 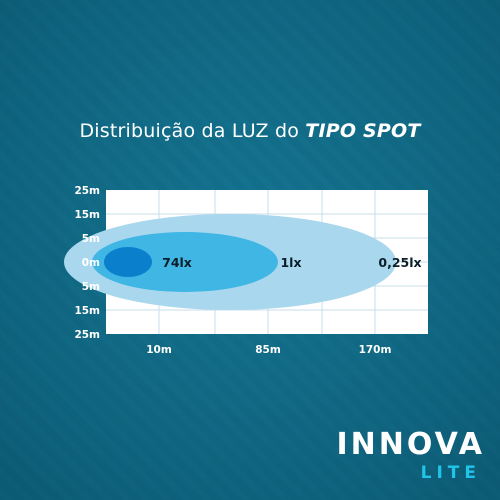 I want to click on x-axis-labels: 10m 85m 170m, so click(x=268, y=350).